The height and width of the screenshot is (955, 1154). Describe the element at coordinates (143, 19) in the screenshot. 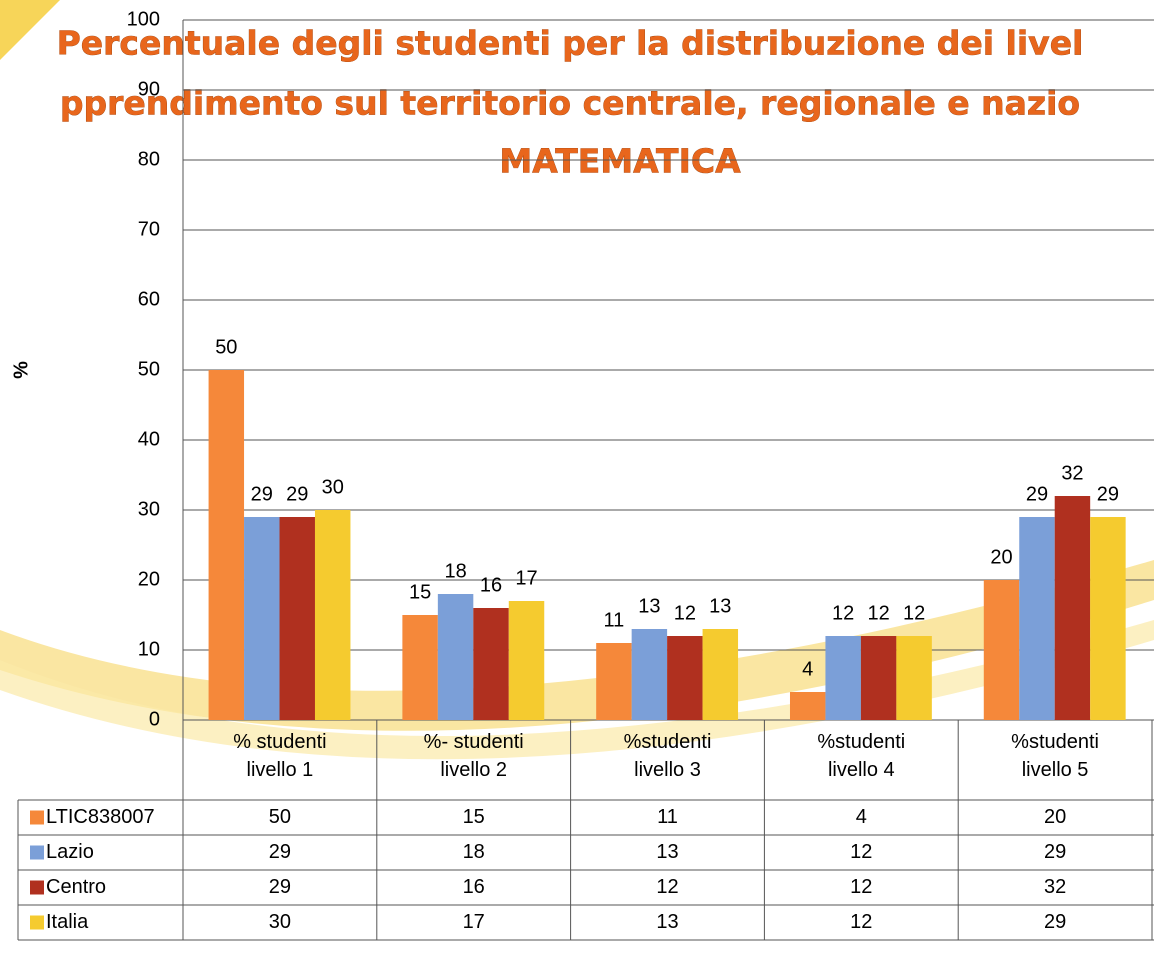

I see `y-tick-label: 100` at that location.